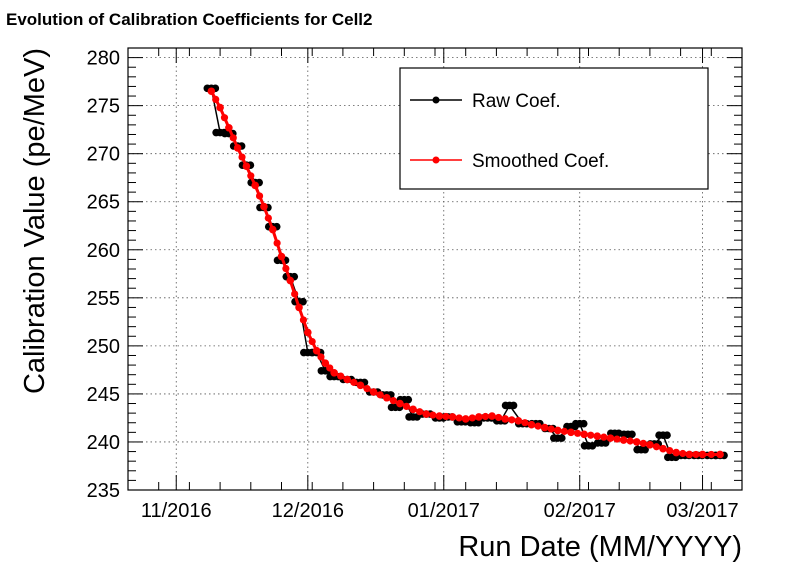  What do you see at coordinates (103, 59) in the screenshot?
I see `y-tick-label: 280` at bounding box center [103, 59].